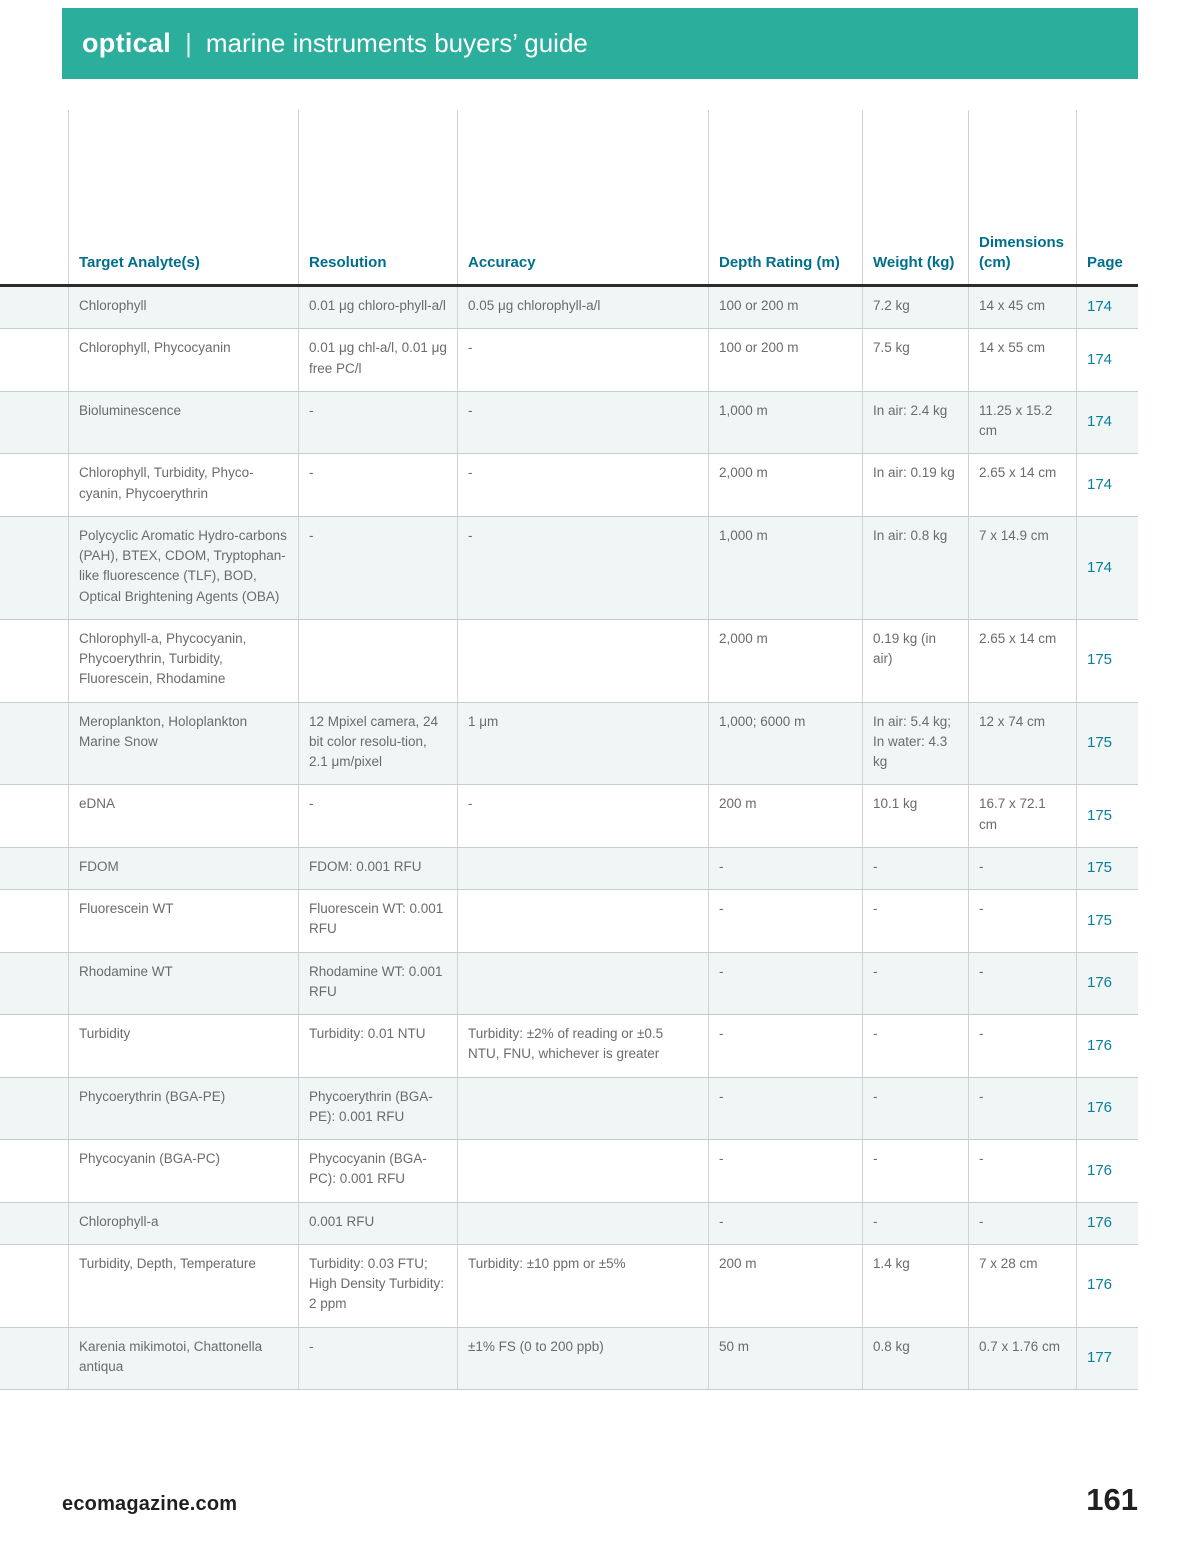  Describe the element at coordinates (915, 360) in the screenshot. I see `cell-weight: 7.5 kg` at that location.